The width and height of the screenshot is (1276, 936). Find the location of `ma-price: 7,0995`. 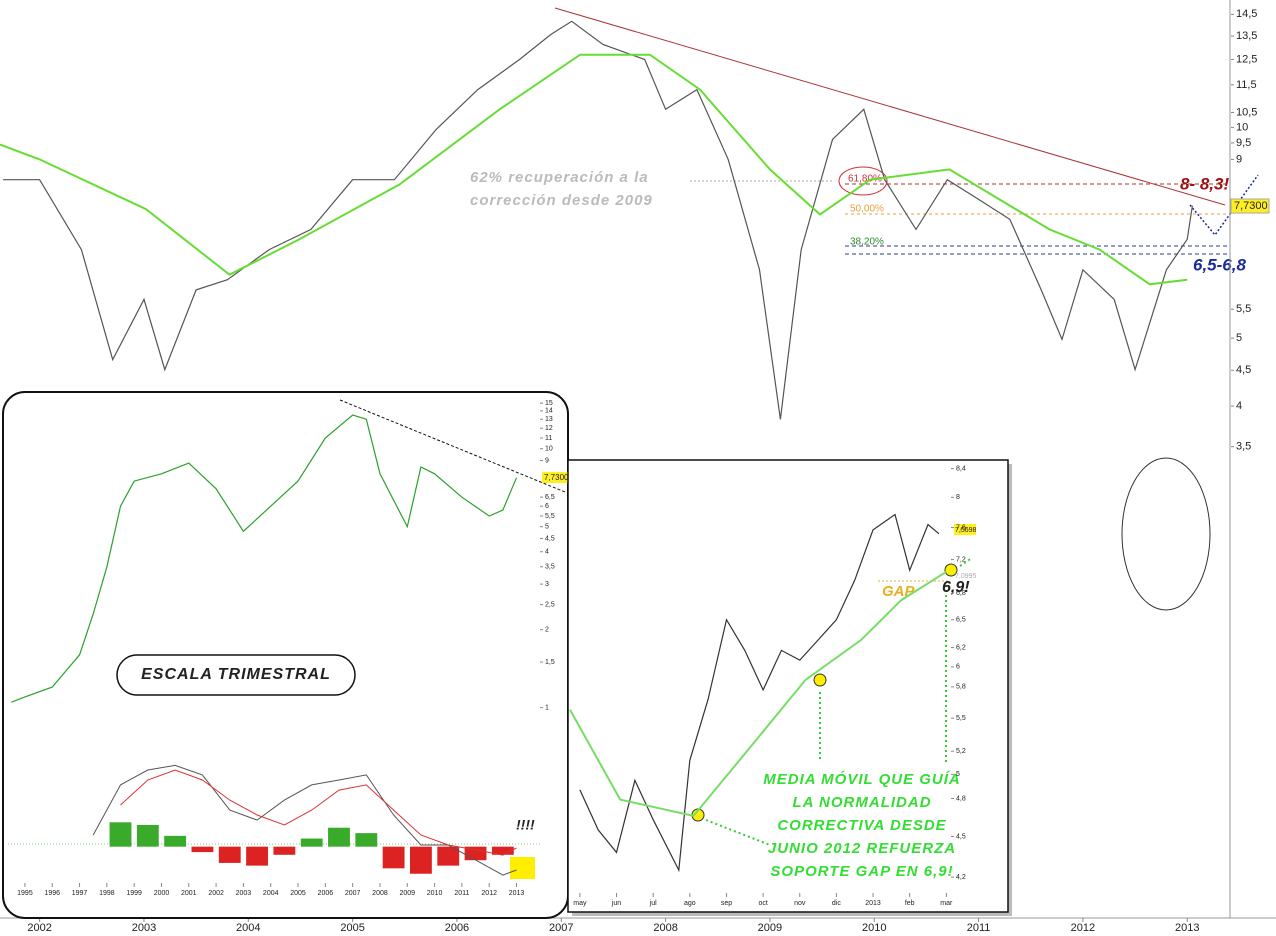

ma-price: 7,0995 is located at coordinates (966, 576).